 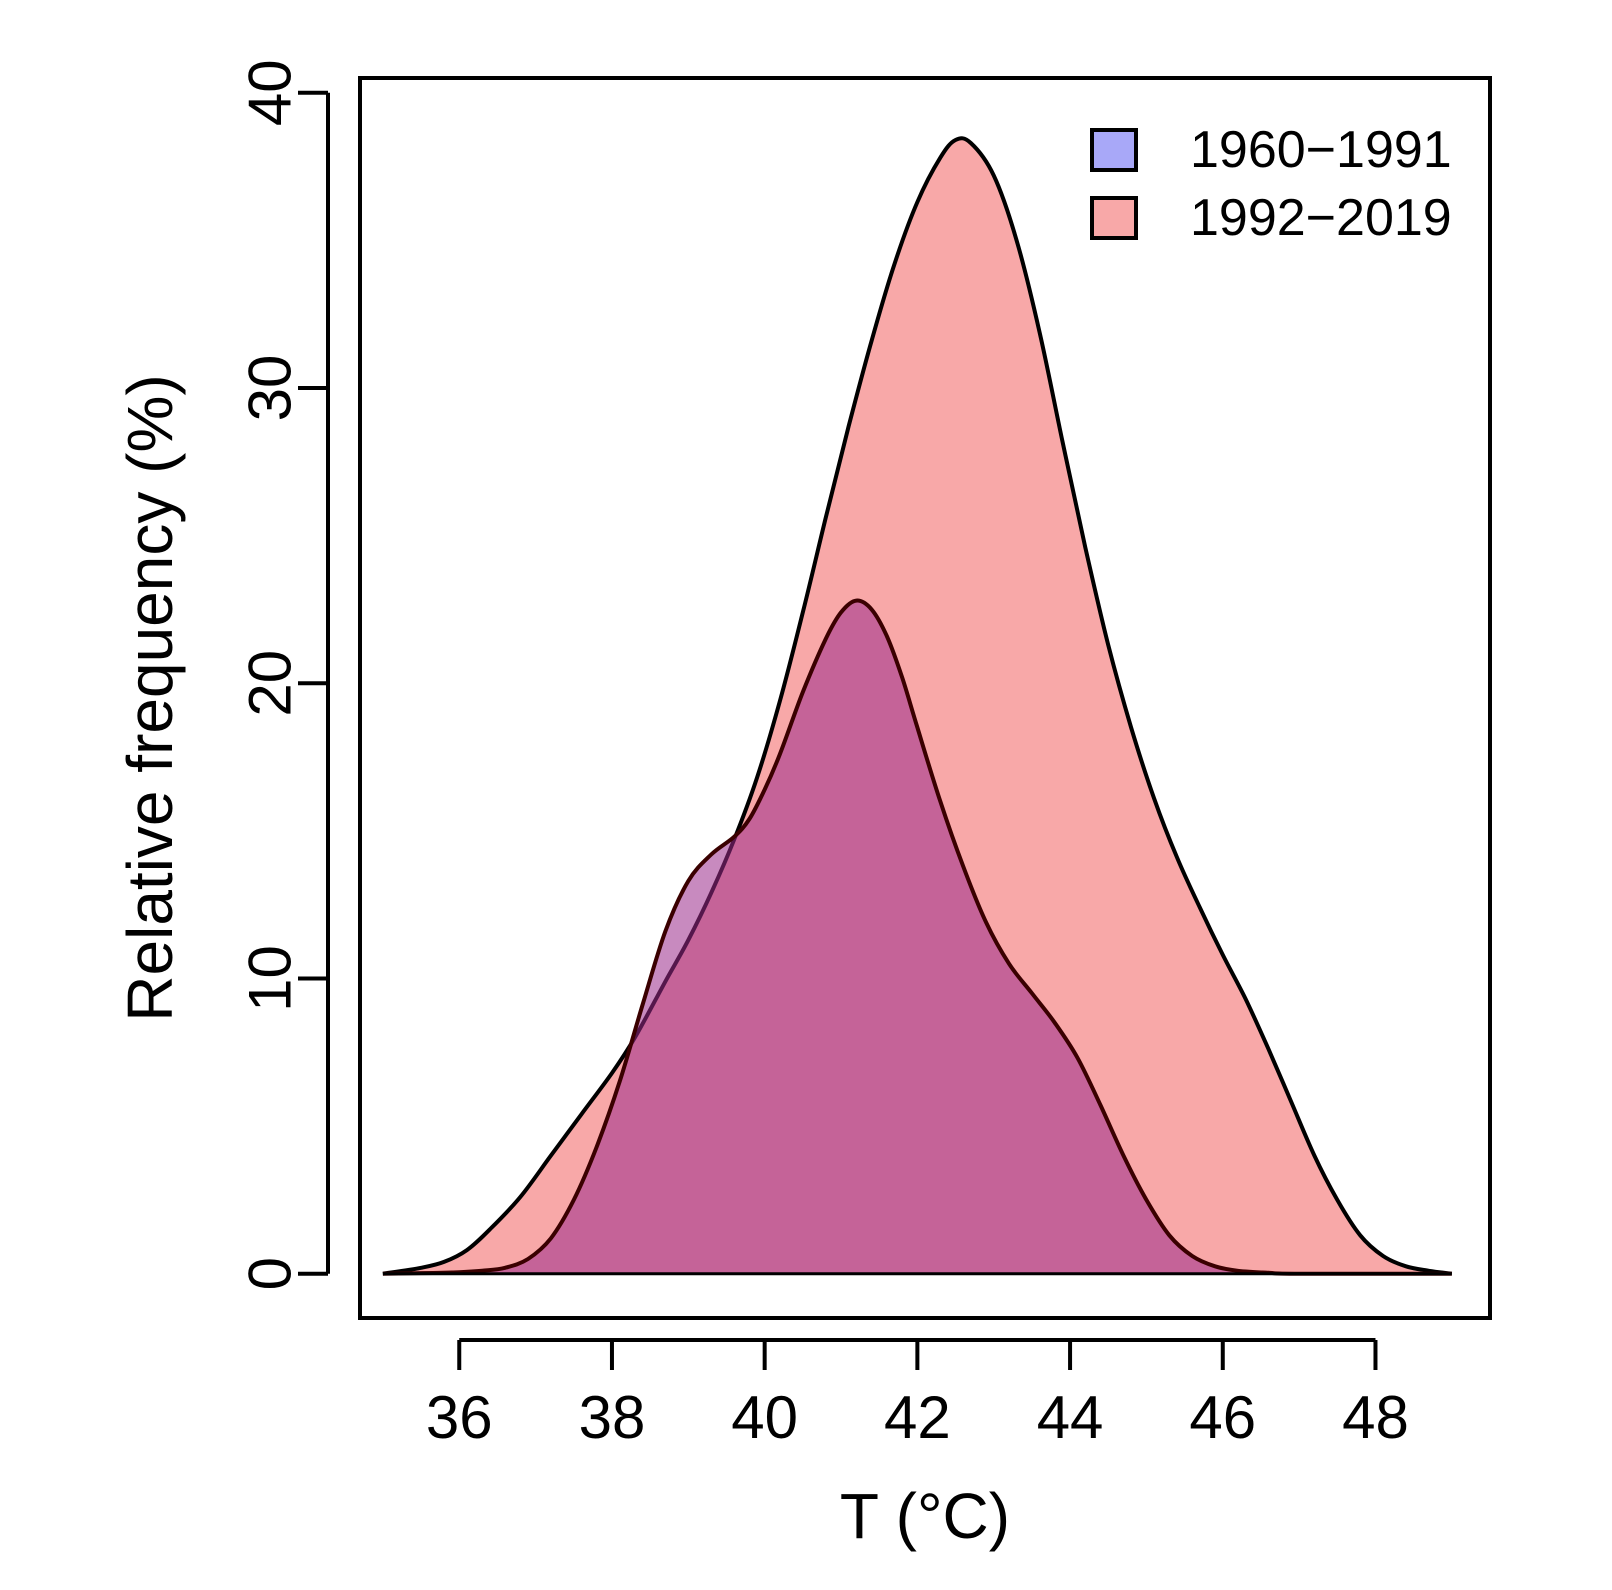 What do you see at coordinates (459, 1417) in the screenshot?
I see `x-tick-label: 36` at bounding box center [459, 1417].